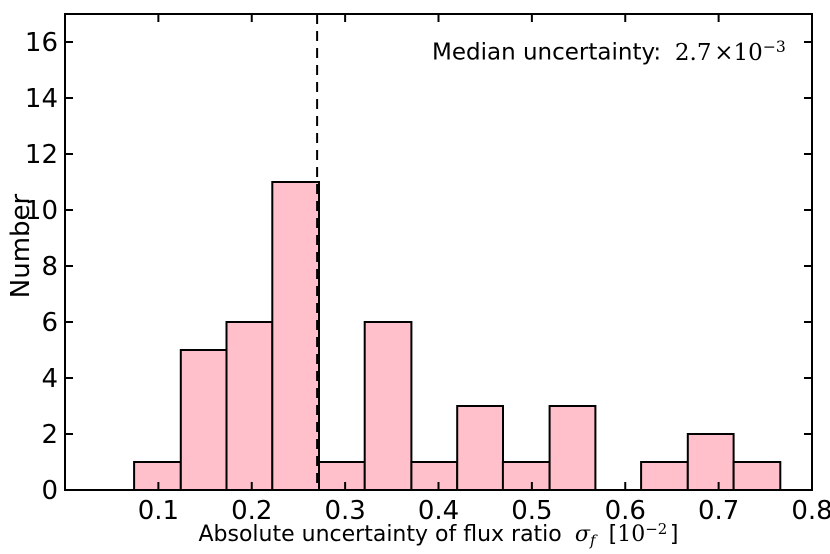 The height and width of the screenshot is (554, 830). Describe the element at coordinates (251, 511) in the screenshot. I see `x-tick-label: 0.2` at that location.